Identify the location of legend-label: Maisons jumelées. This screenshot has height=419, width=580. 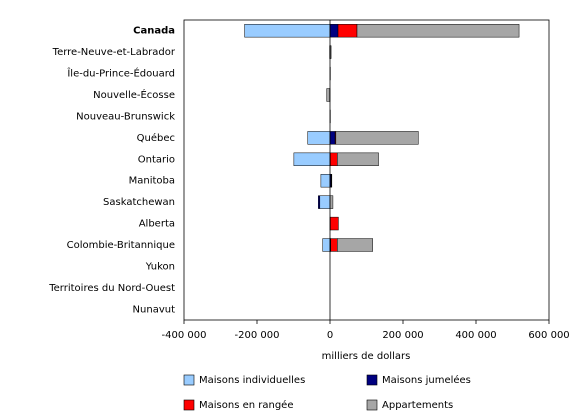
(426, 380).